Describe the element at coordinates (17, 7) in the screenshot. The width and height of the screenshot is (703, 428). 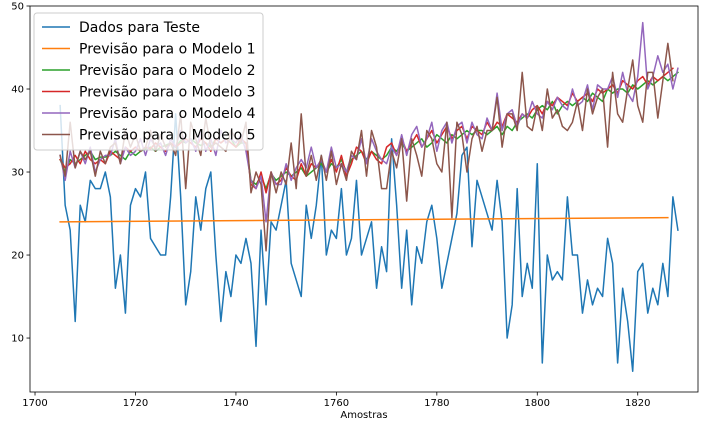
I see `y-tick-label: 50` at that location.